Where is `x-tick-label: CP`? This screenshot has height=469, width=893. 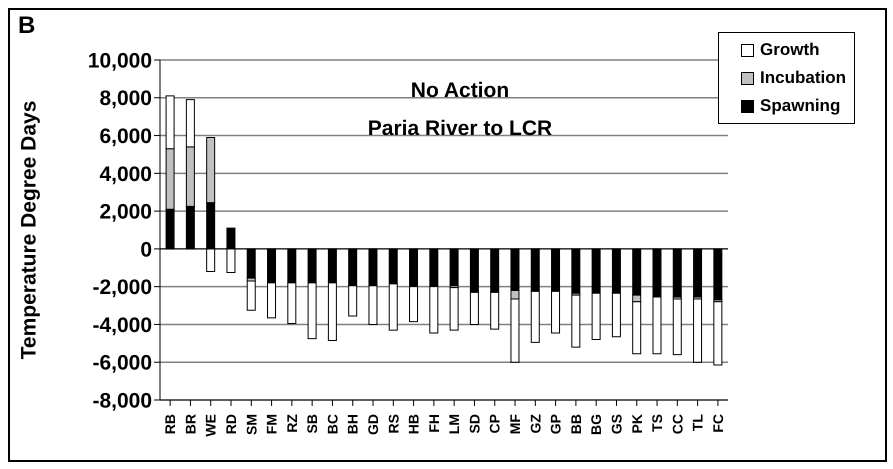
x-tick-label: CP is located at coordinates (494, 424).